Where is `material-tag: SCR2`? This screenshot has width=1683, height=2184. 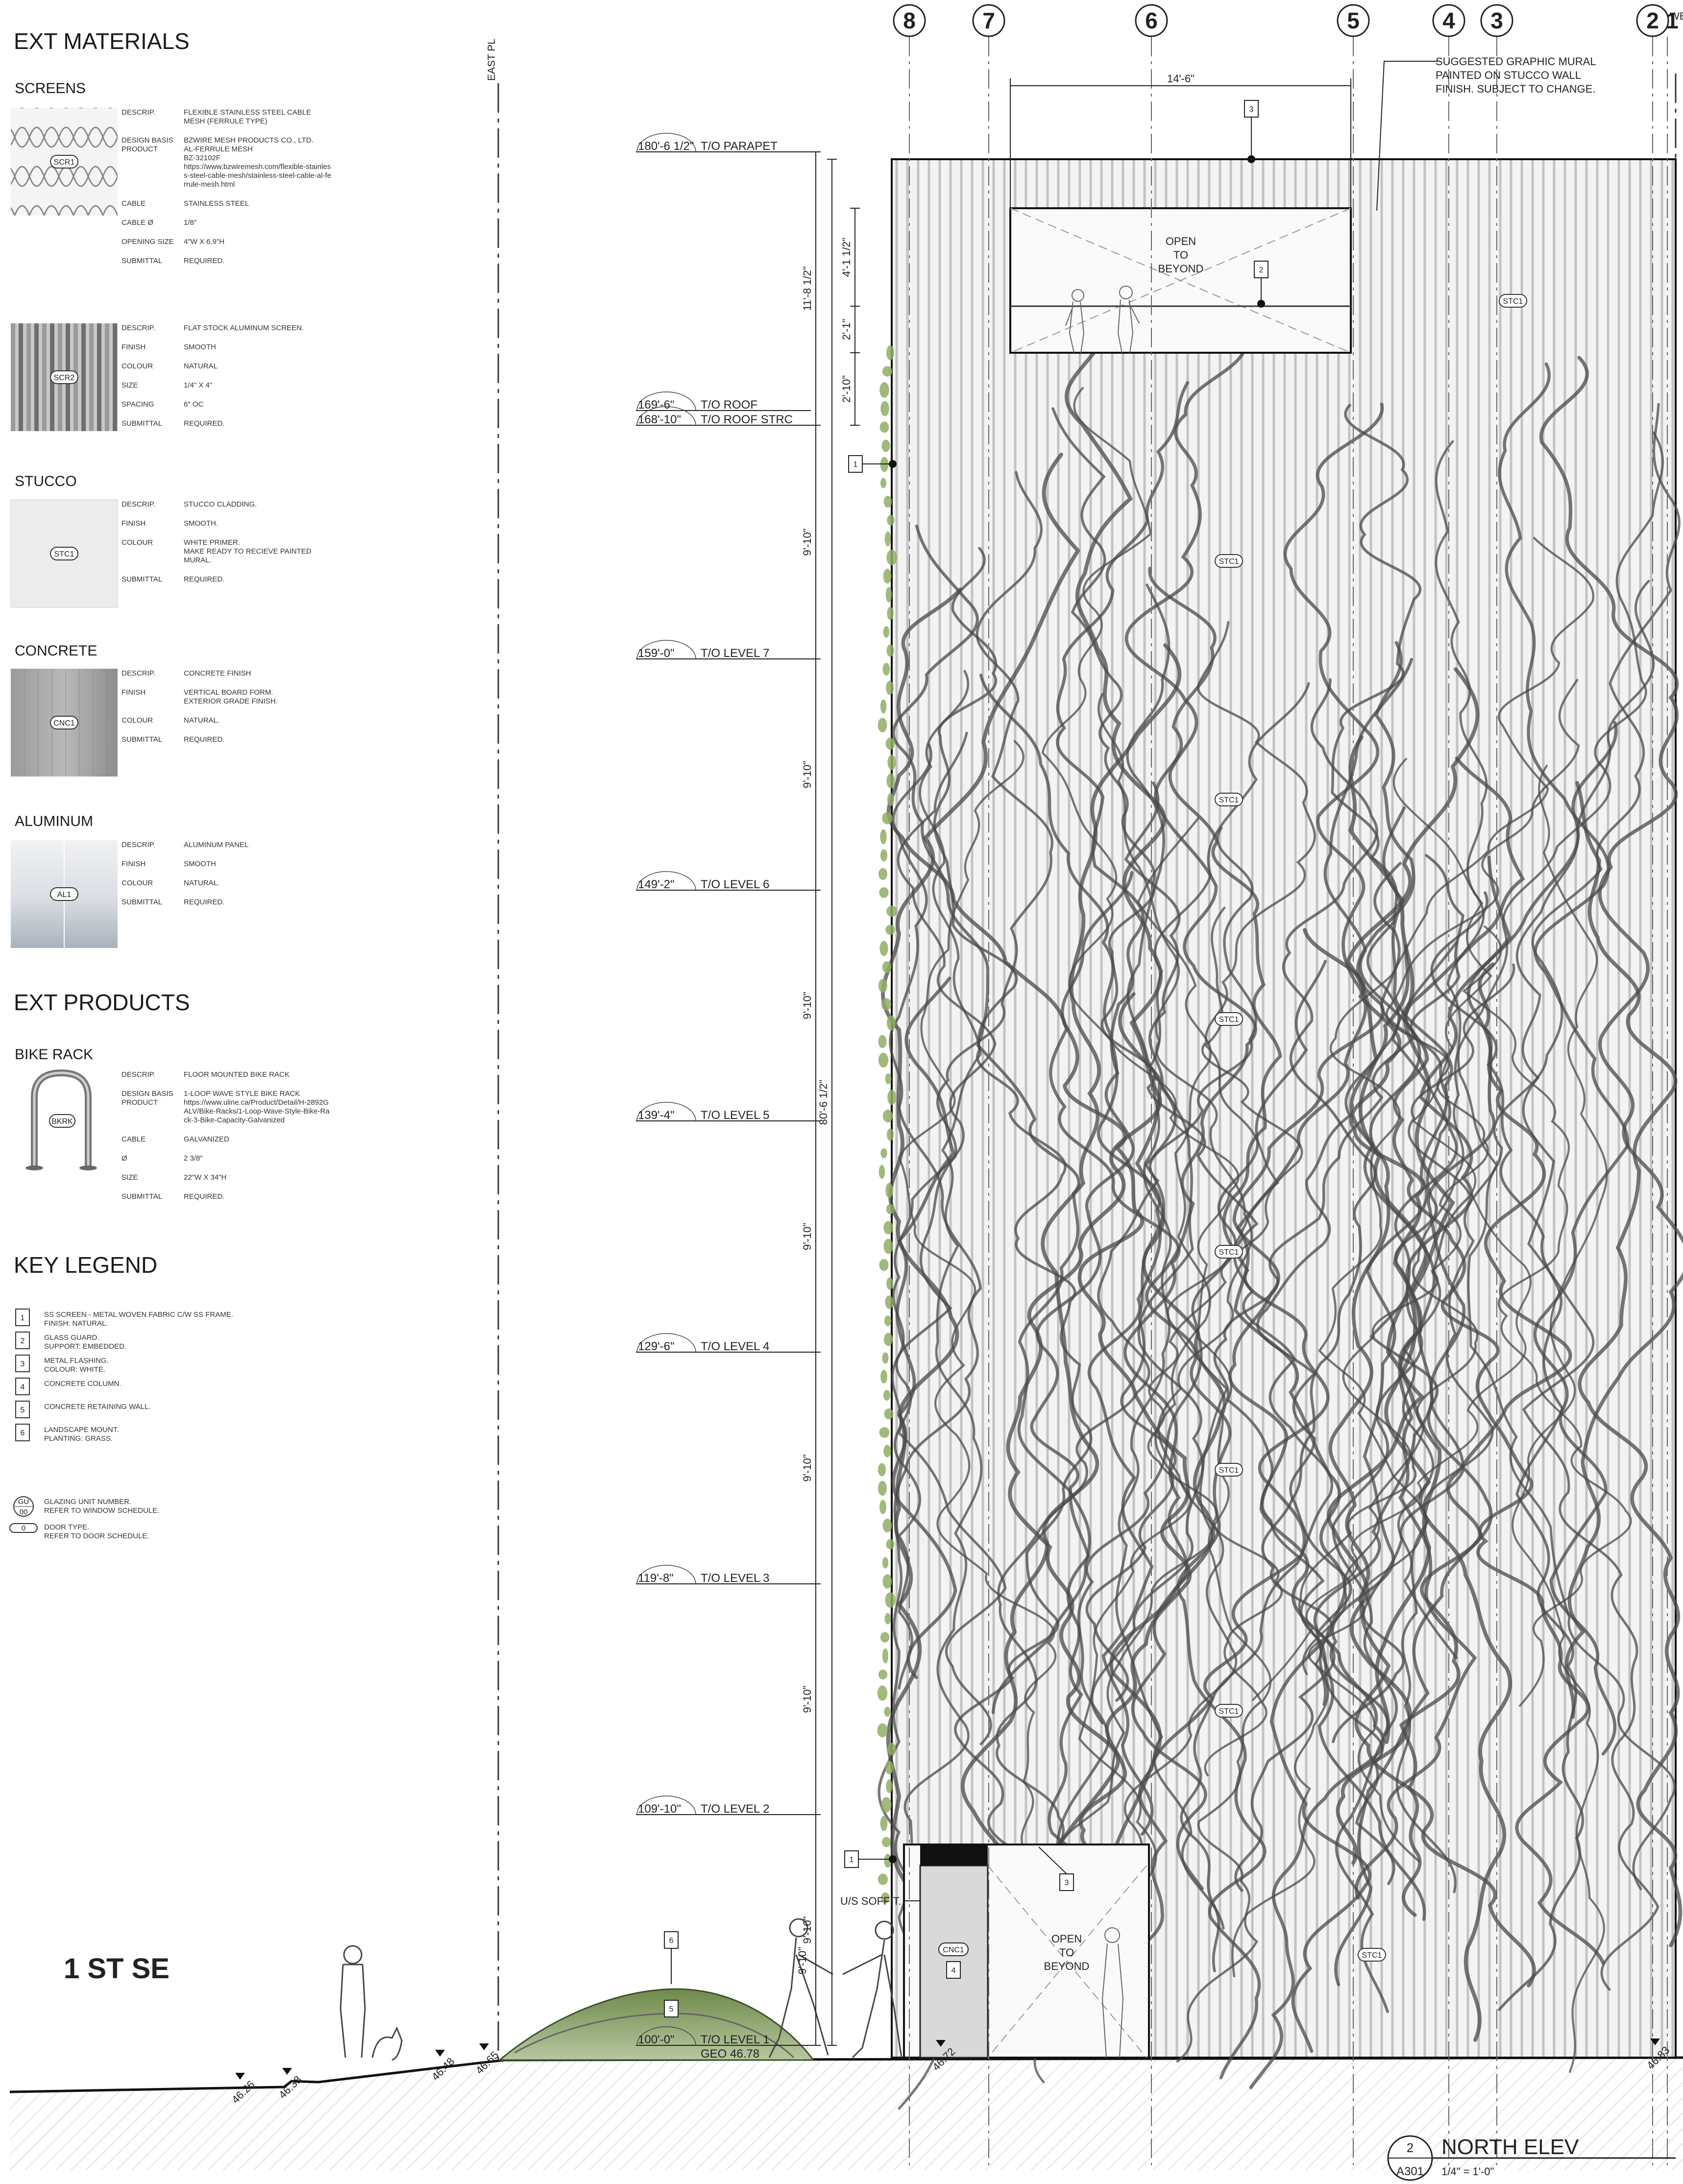
material-tag: SCR2 is located at coordinates (64, 377).